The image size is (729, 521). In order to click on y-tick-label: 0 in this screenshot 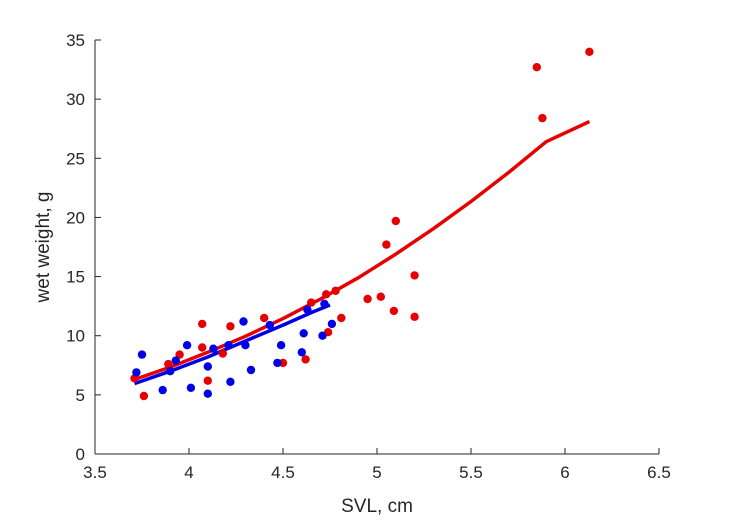, I will do `click(80, 454)`.